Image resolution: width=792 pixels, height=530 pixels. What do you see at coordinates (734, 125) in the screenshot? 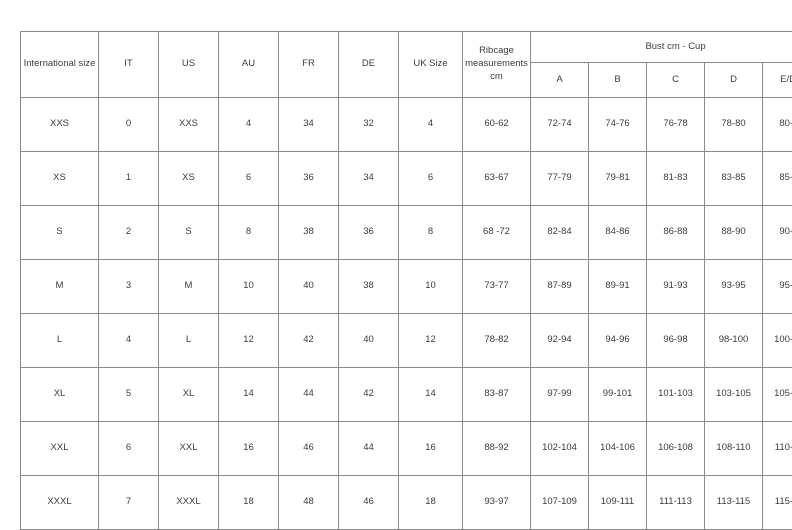
I see `cell-cup-d: 78-80` at bounding box center [734, 125].